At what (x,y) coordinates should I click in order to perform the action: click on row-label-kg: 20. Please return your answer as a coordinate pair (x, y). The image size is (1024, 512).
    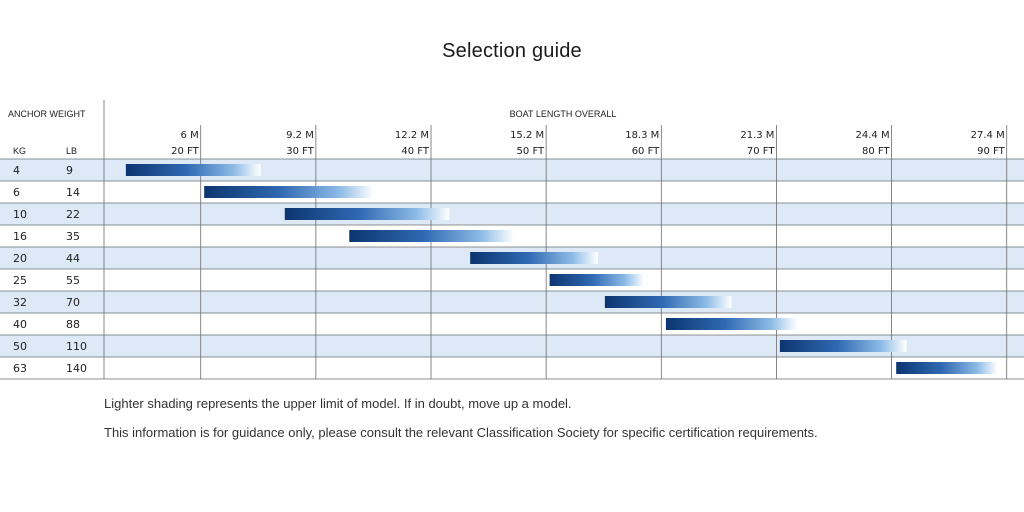
    Looking at the image, I should click on (20, 258).